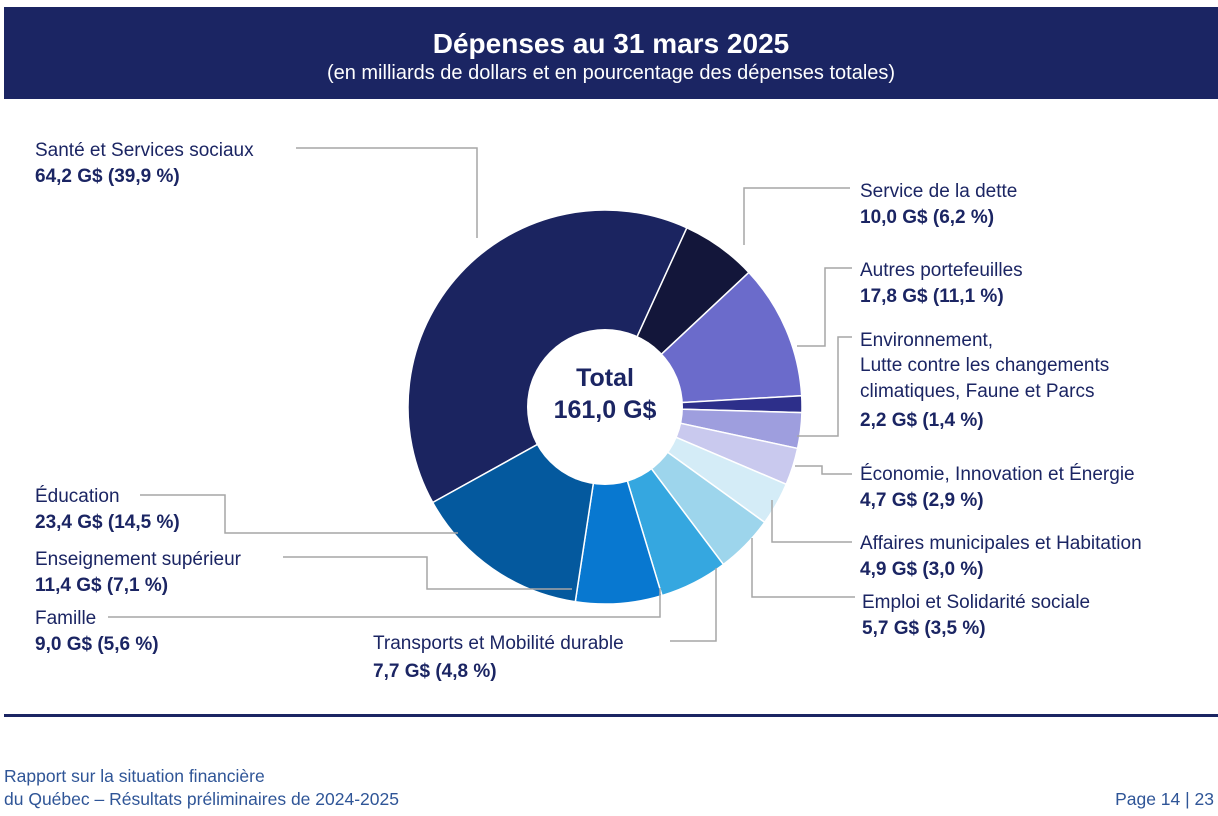 The height and width of the screenshot is (816, 1218). What do you see at coordinates (1001, 543) in the screenshot?
I see `label-affaires-municipales-et-habitation: Affaires municipales et Habitation` at bounding box center [1001, 543].